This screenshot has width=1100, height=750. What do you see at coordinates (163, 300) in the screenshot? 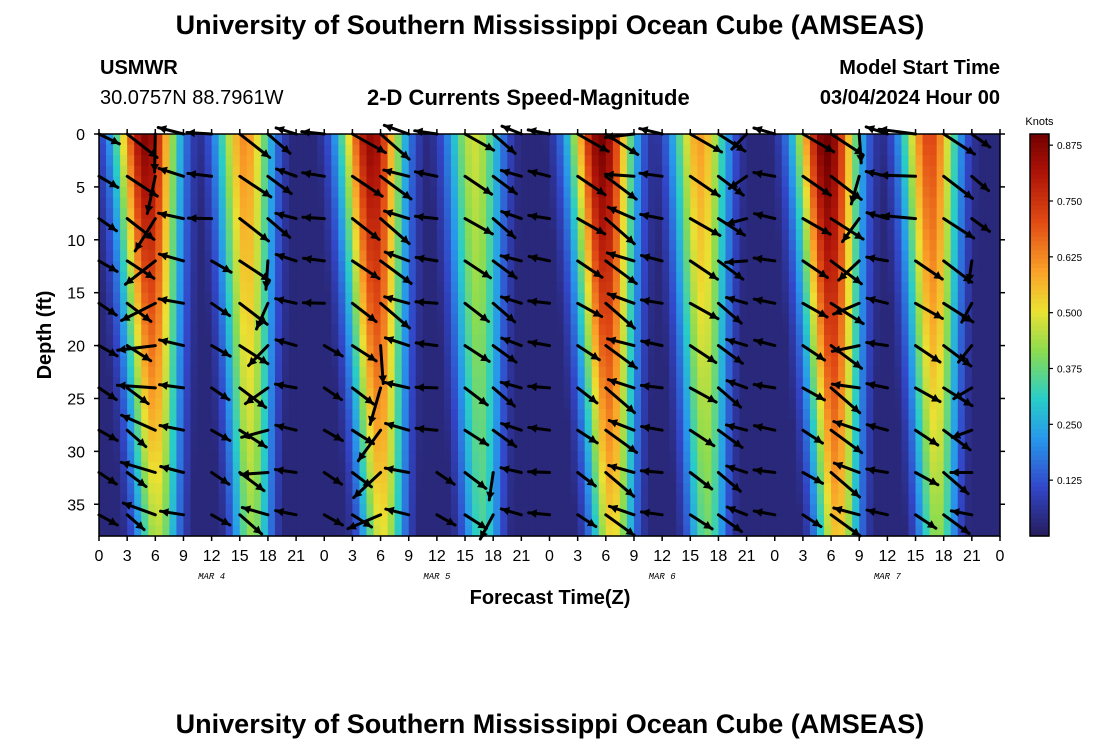
I see `vector-arrowhead` at bounding box center [163, 300].